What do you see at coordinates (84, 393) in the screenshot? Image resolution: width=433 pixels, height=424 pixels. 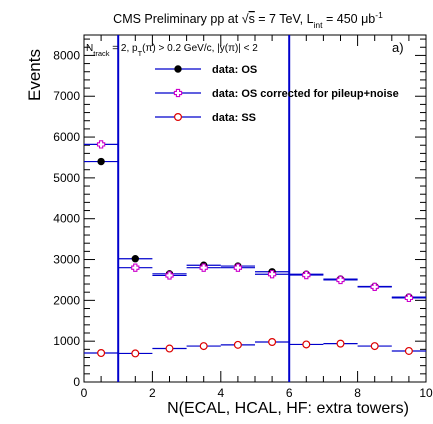 I see `x-tick-label: 0` at bounding box center [84, 393].